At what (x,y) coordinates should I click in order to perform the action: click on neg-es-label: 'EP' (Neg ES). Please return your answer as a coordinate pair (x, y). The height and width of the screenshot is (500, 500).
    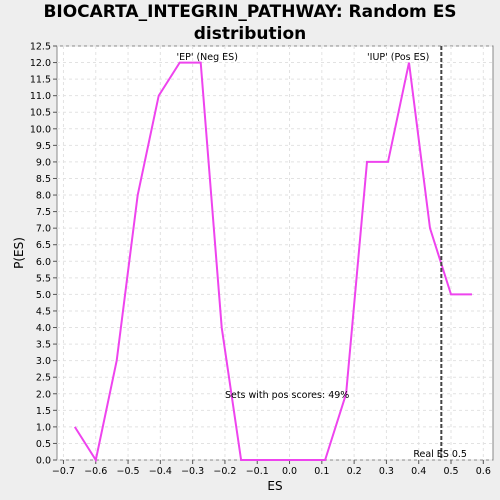
    Looking at the image, I should click on (206, 57).